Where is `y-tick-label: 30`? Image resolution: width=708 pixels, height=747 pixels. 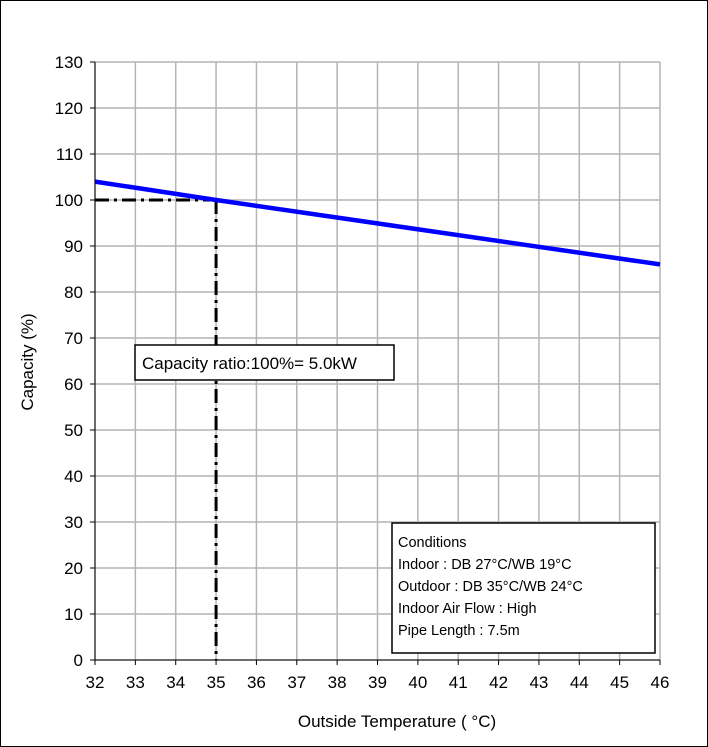 y-tick-label: 30 is located at coordinates (73, 522).